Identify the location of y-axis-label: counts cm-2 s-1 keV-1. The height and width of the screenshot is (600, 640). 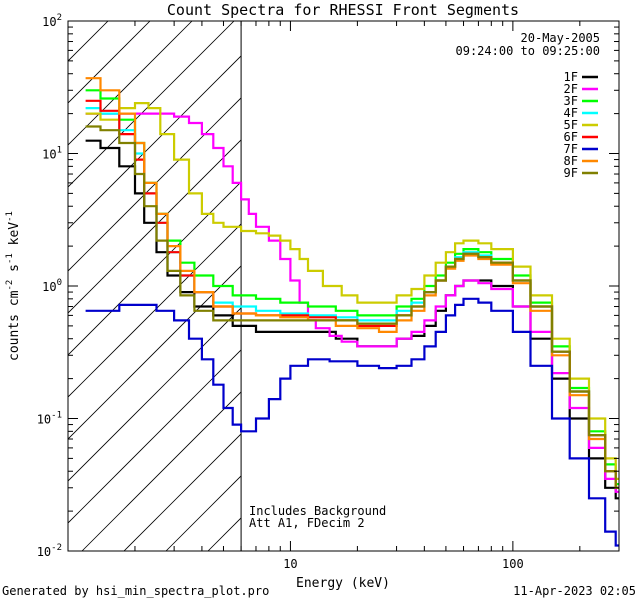
(13, 286).